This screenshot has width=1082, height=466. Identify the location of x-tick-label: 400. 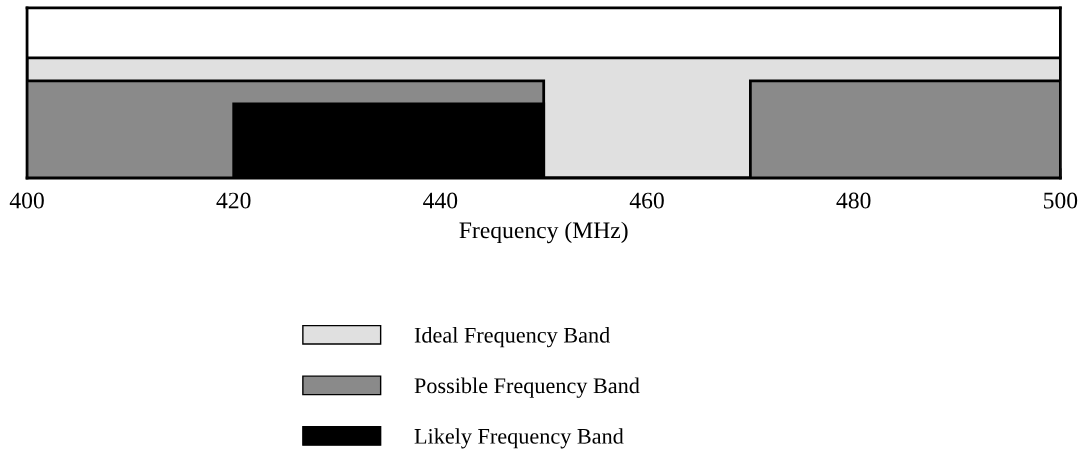
(26, 200).